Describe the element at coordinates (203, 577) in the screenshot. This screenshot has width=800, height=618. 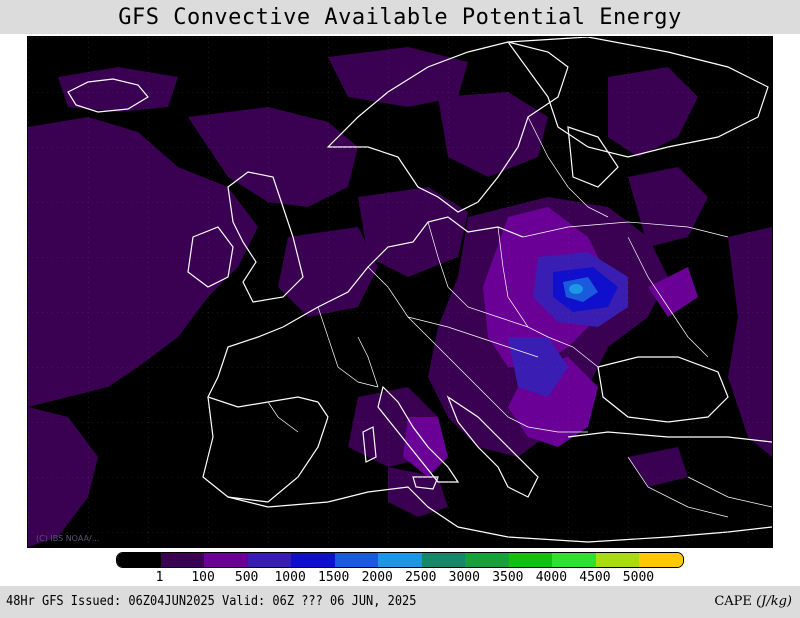
I see `legend-label: 100` at that location.